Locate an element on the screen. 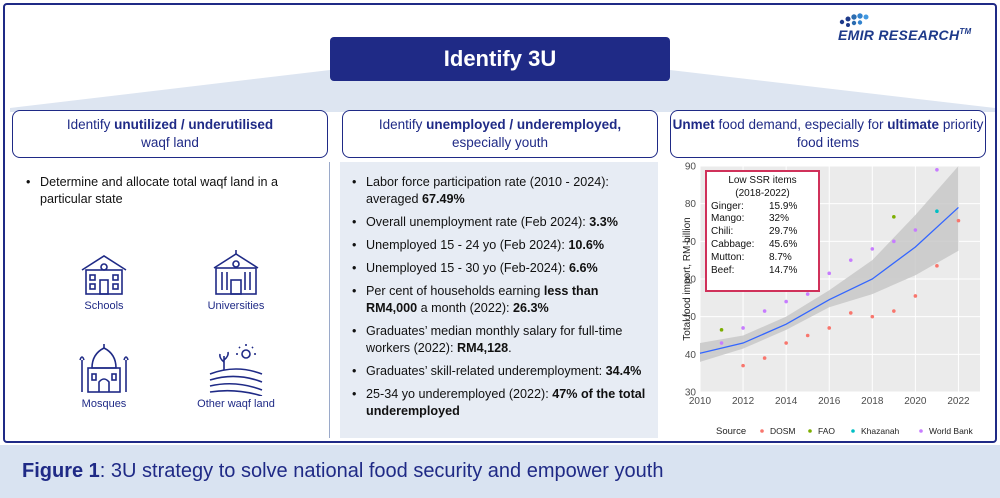 The height and width of the screenshot is (498, 1000). mosques-item: Mosques is located at coordinates (104, 377).